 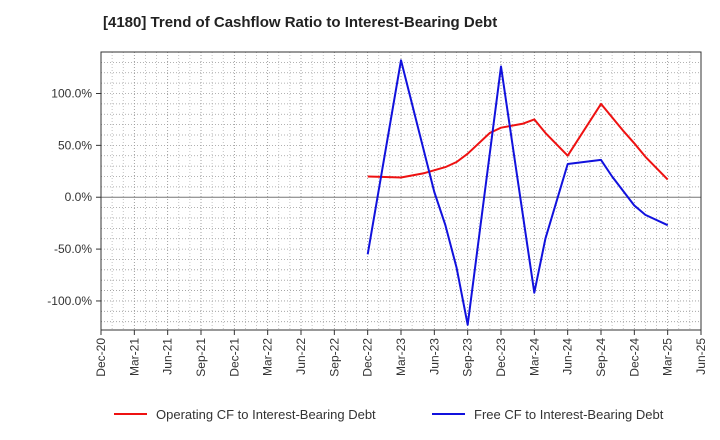 I want to click on x-tick-label: Dec-24, so click(x=634, y=357).